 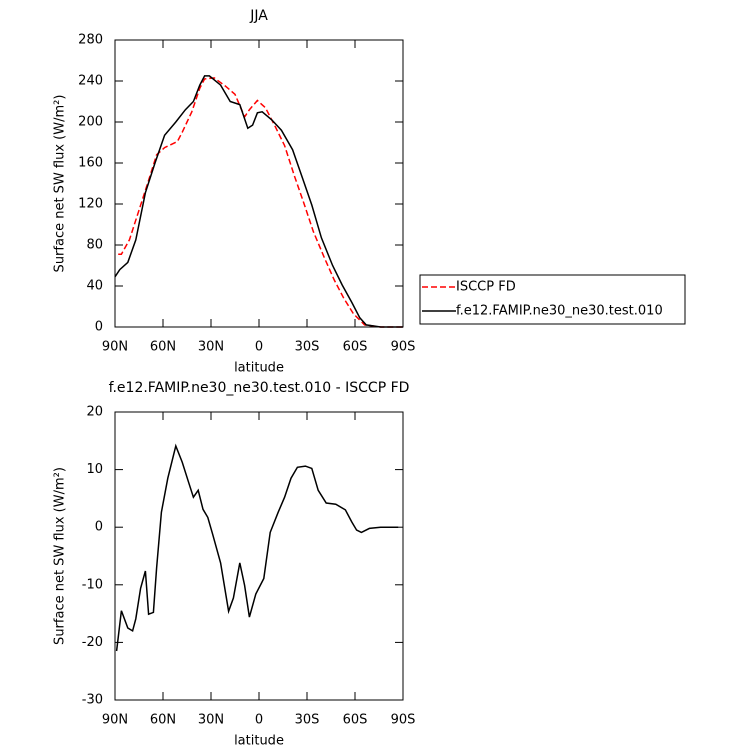 I want to click on y-tick-label: 200, so click(x=90, y=122).